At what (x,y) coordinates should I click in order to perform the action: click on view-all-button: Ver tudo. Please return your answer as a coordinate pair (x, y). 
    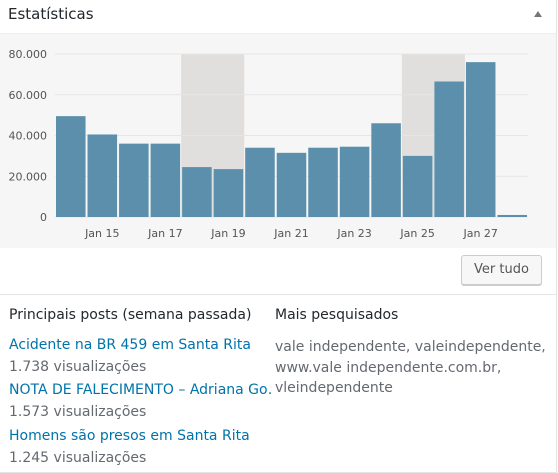
    Looking at the image, I should click on (501, 270).